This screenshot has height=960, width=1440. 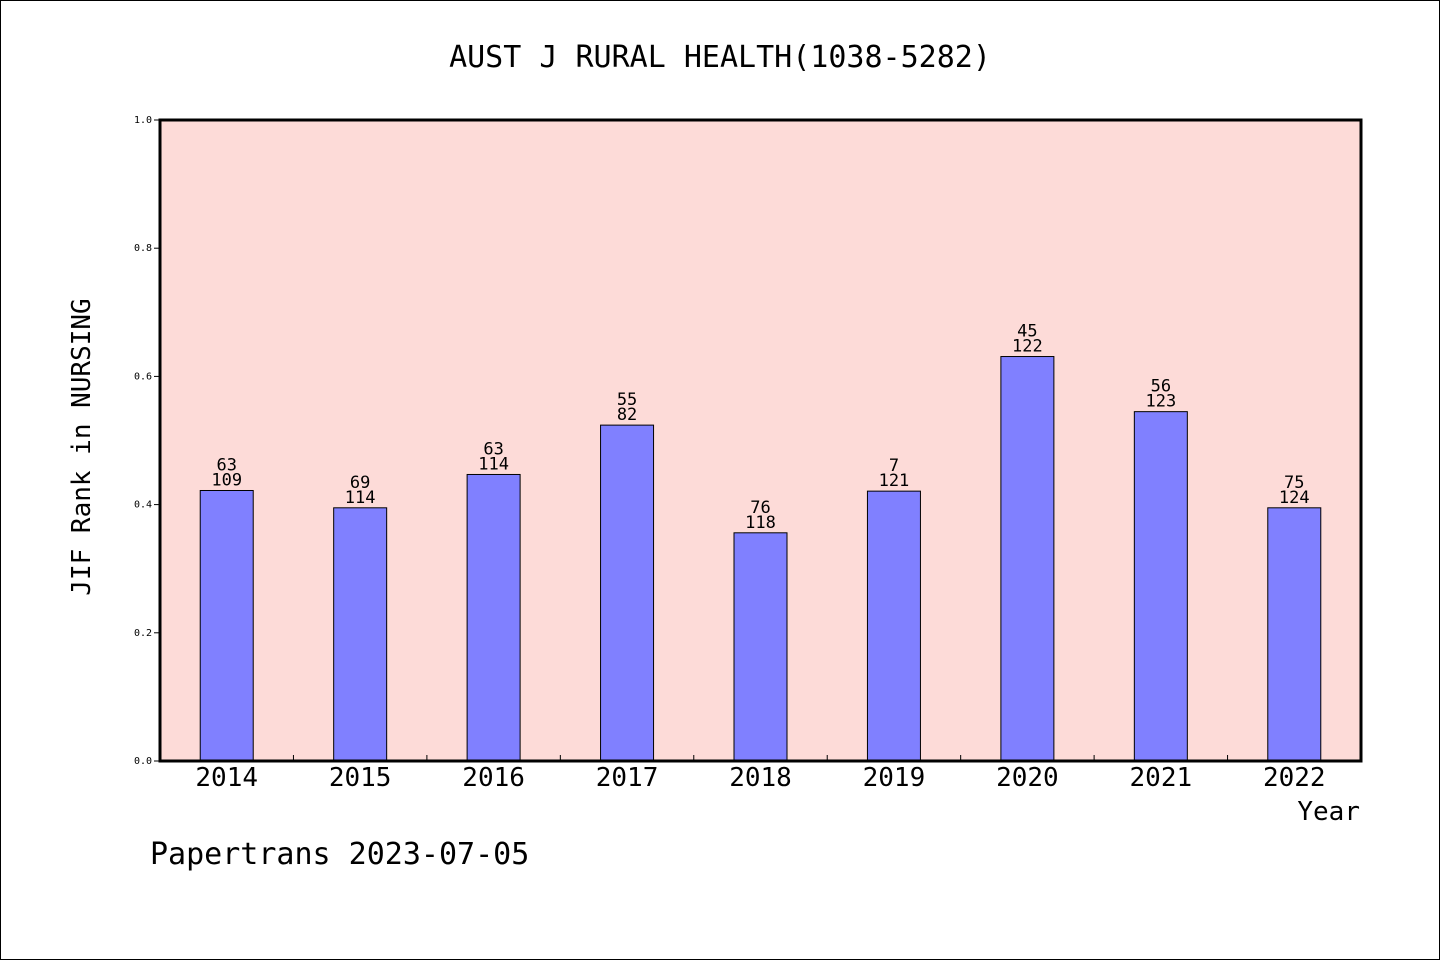 What do you see at coordinates (894, 481) in the screenshot?
I see `bar-label-total: 121` at bounding box center [894, 481].